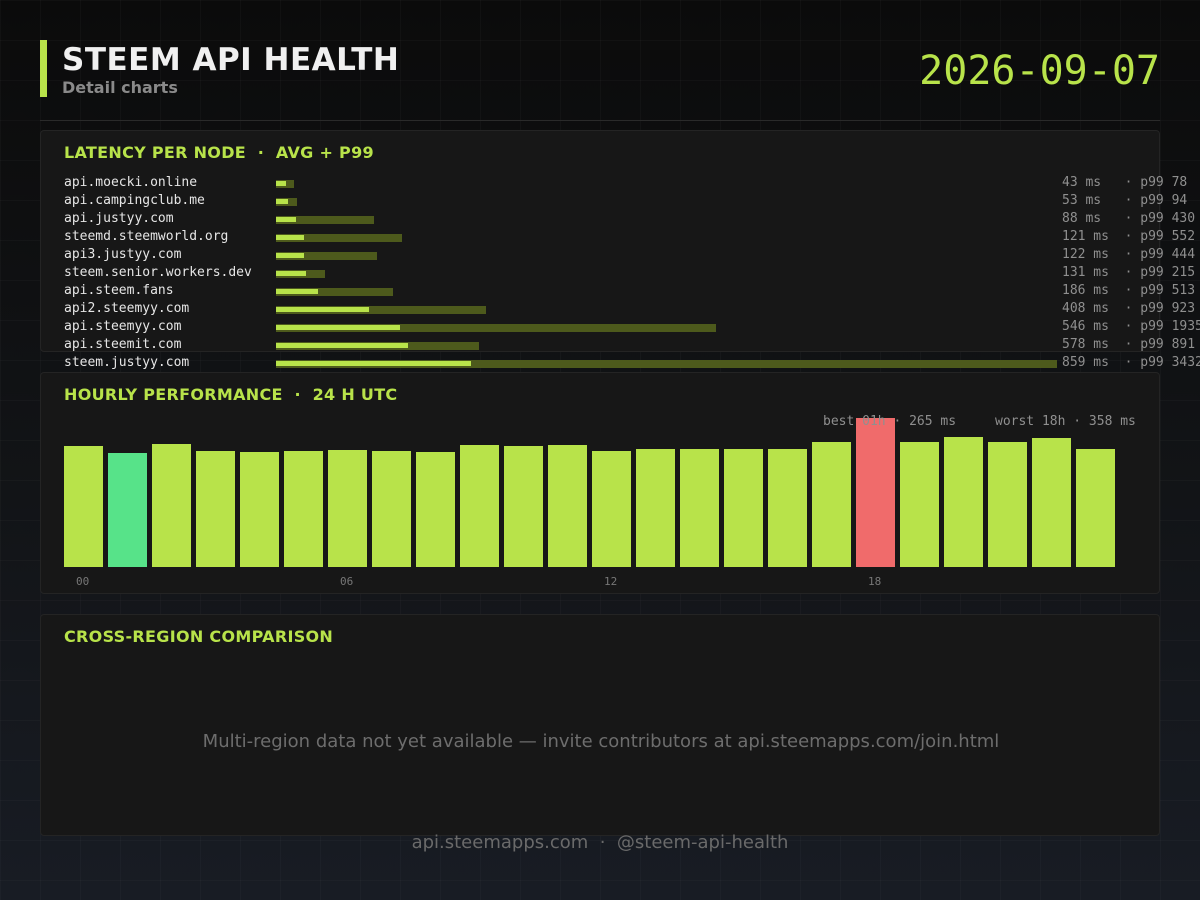 The width and height of the screenshot is (1200, 900). What do you see at coordinates (611, 581) in the screenshot?
I see `hourly-tick-label: 12` at bounding box center [611, 581].